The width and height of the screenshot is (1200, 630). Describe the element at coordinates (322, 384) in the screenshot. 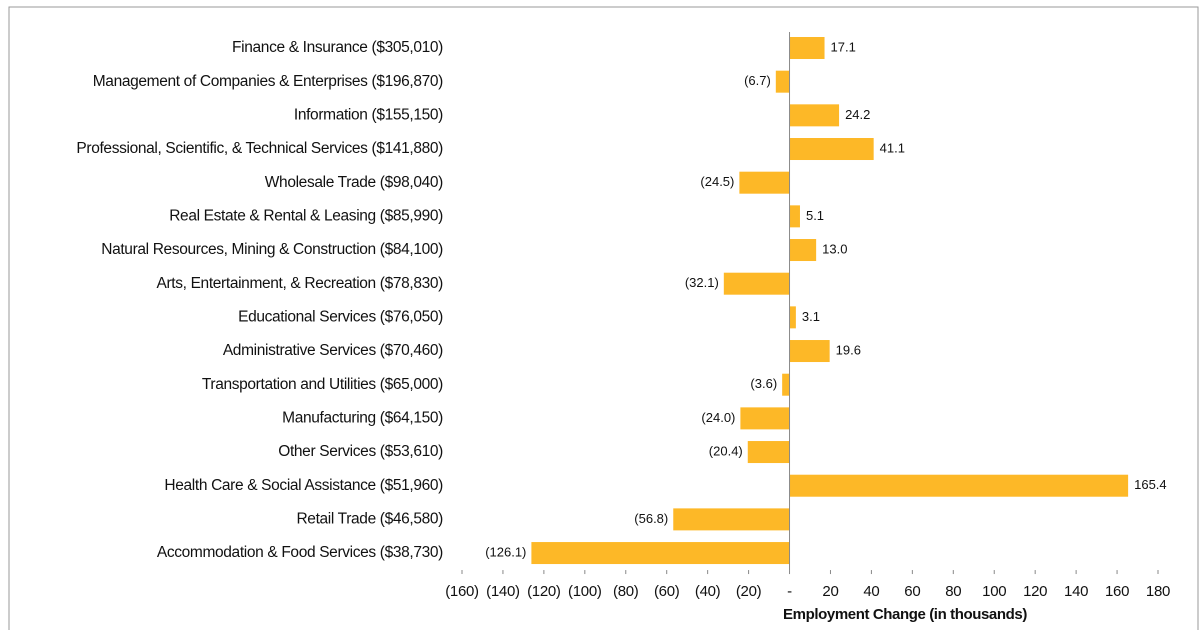

I see `category-label: Transportation and Utilities ($65,000)` at that location.